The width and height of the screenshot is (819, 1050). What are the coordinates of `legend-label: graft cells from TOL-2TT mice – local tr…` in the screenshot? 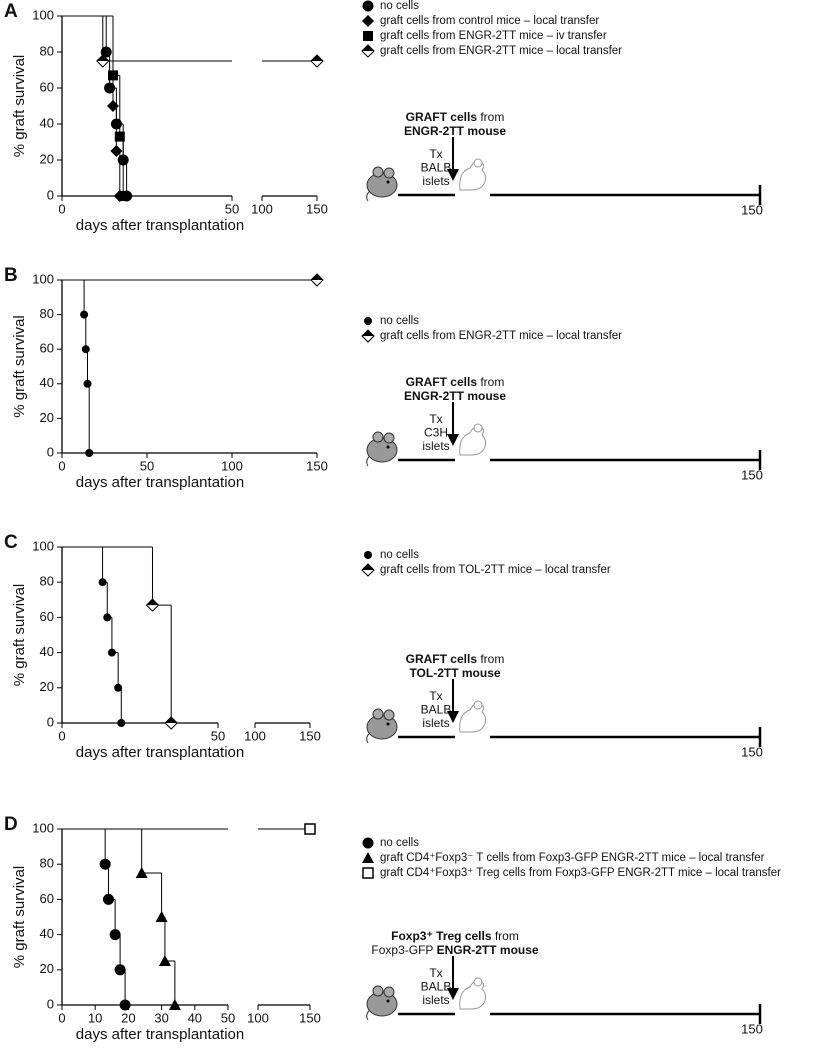 It's located at (495, 570).